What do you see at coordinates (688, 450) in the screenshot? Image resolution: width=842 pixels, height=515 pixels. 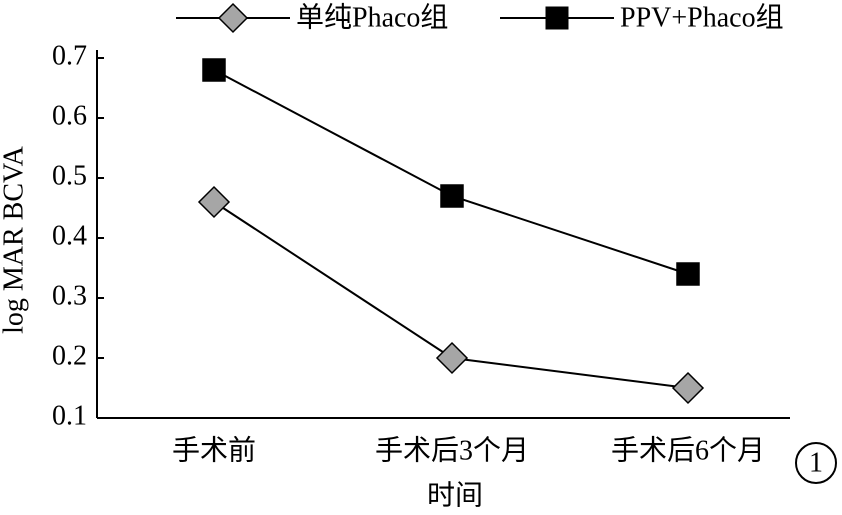 I see `x-tick-label: 手术后6个月` at bounding box center [688, 450].